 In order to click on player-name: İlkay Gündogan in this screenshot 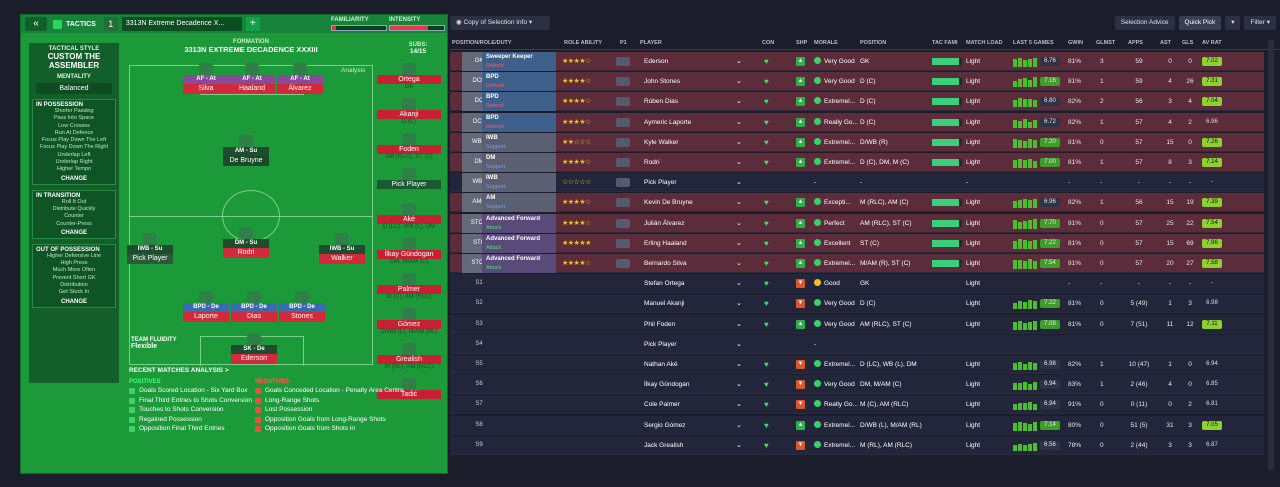, I will do `click(667, 385)`.